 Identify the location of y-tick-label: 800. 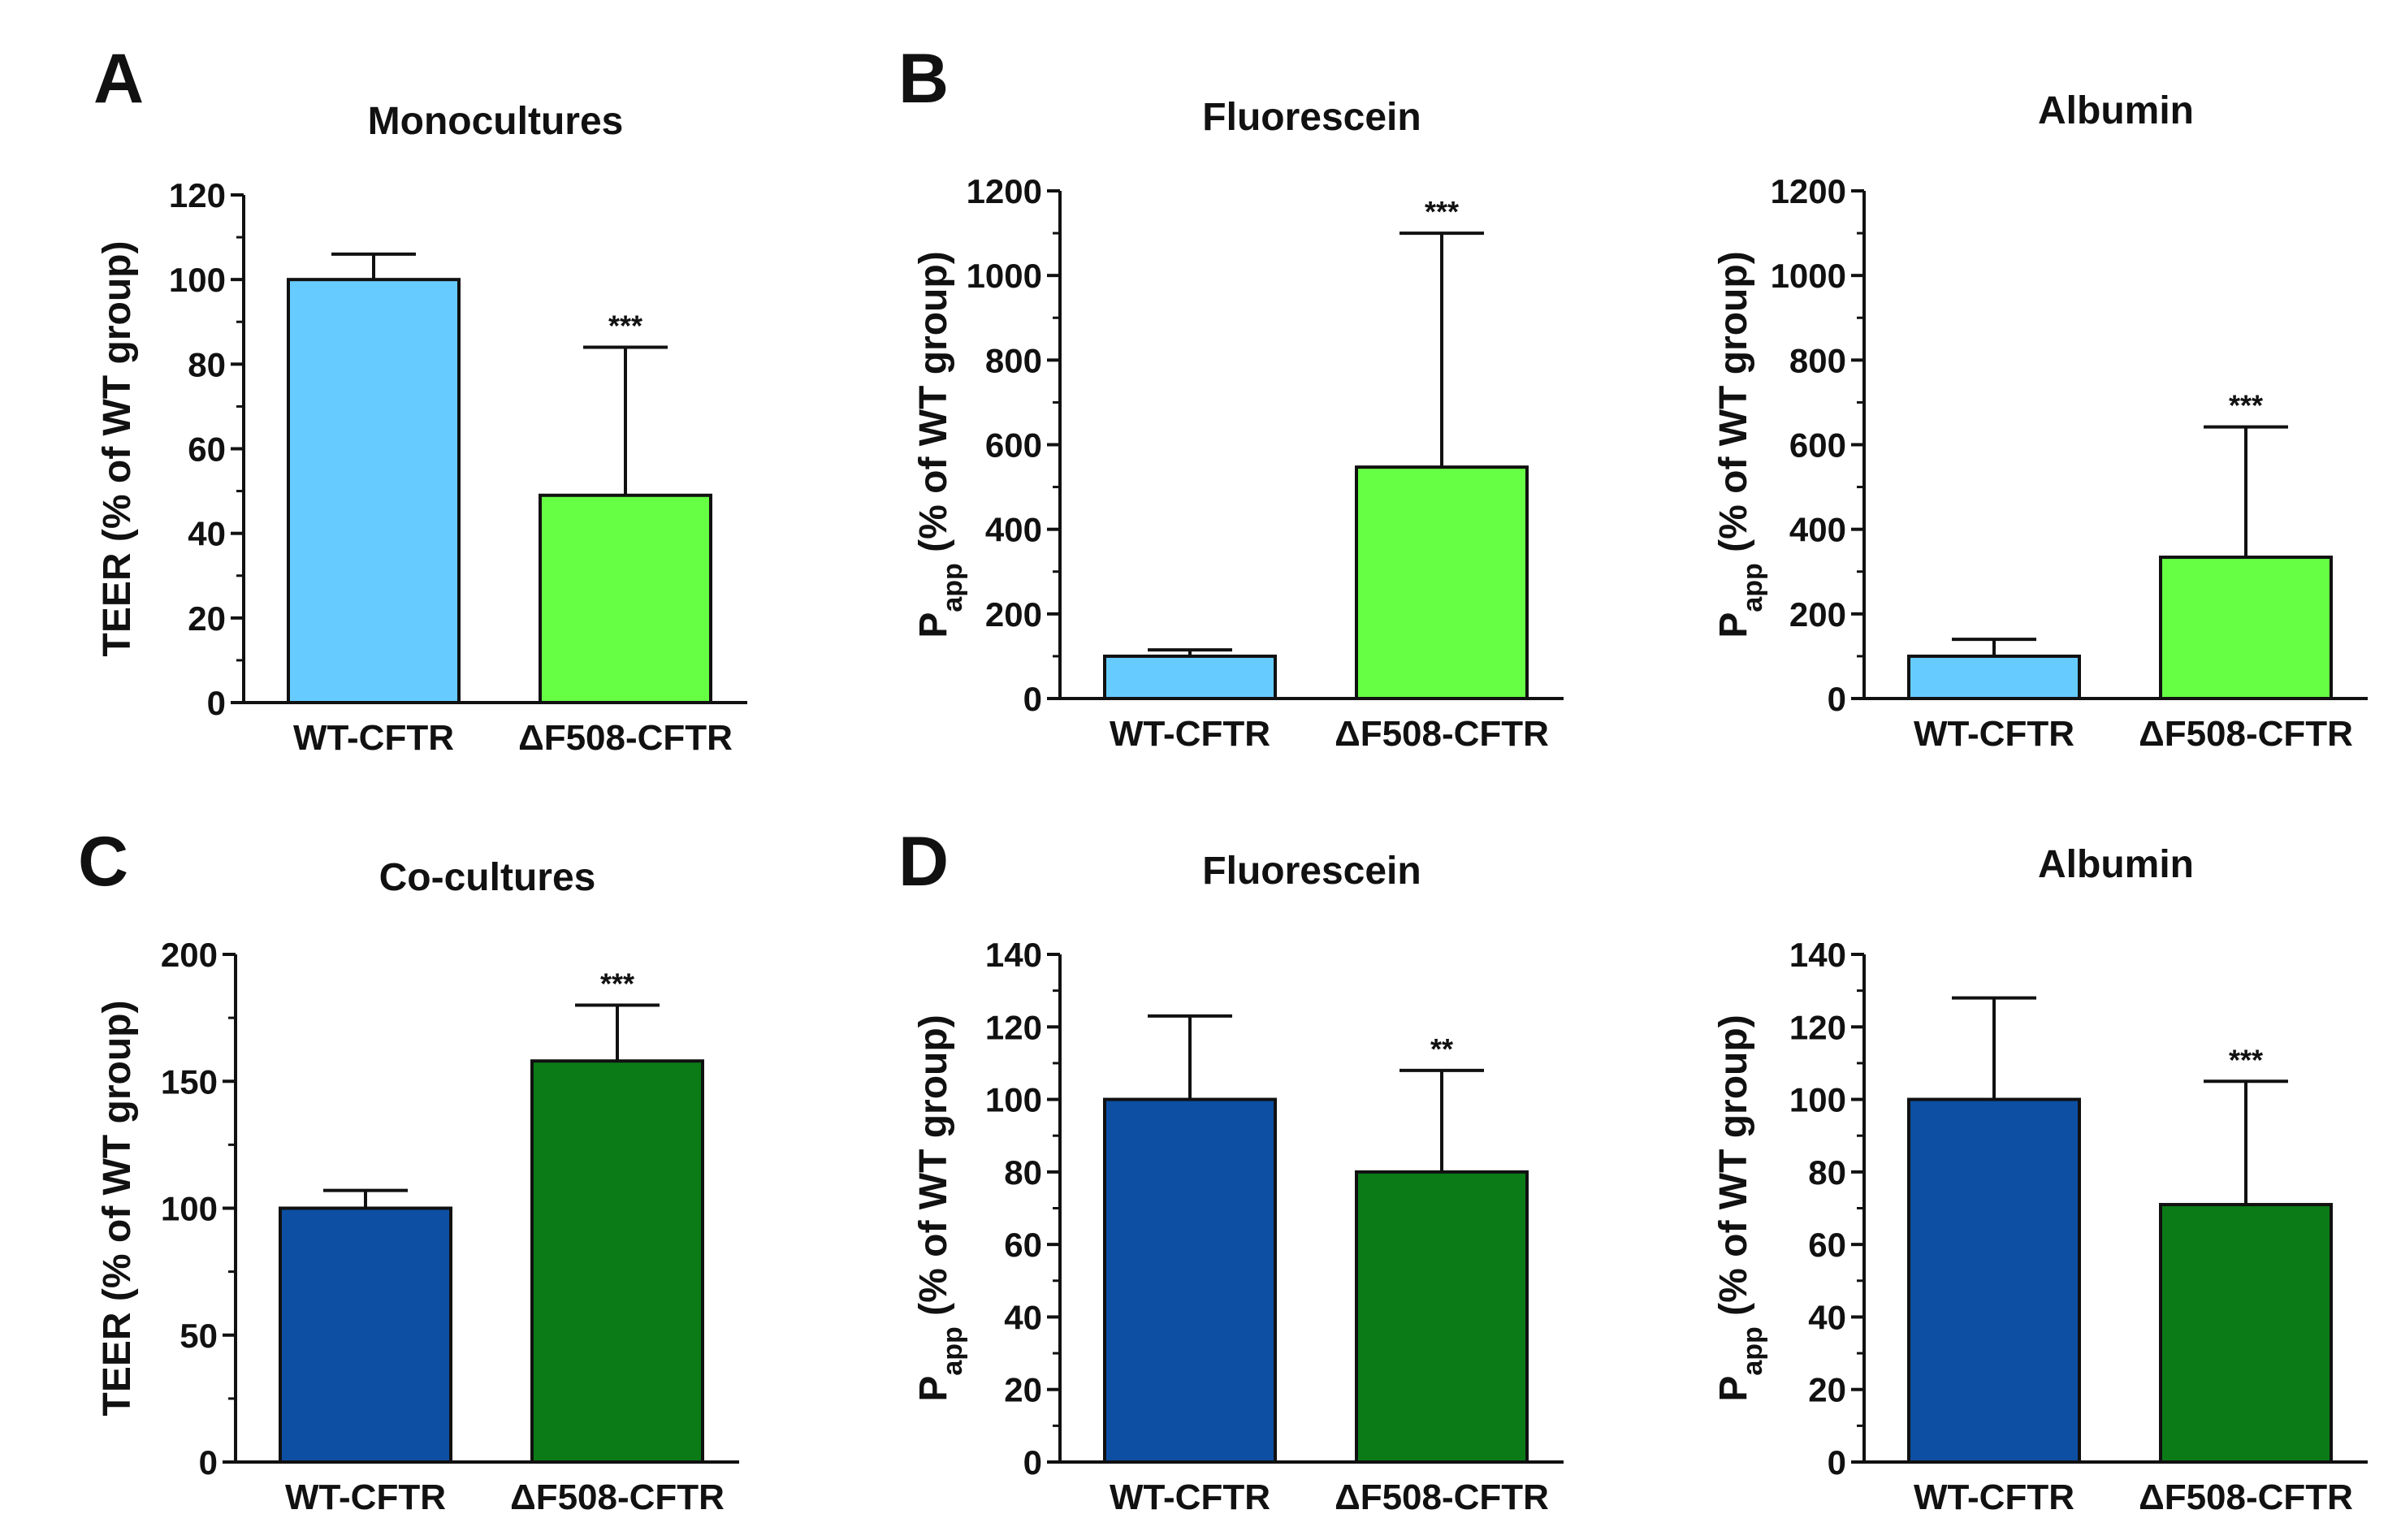
(1013, 360).